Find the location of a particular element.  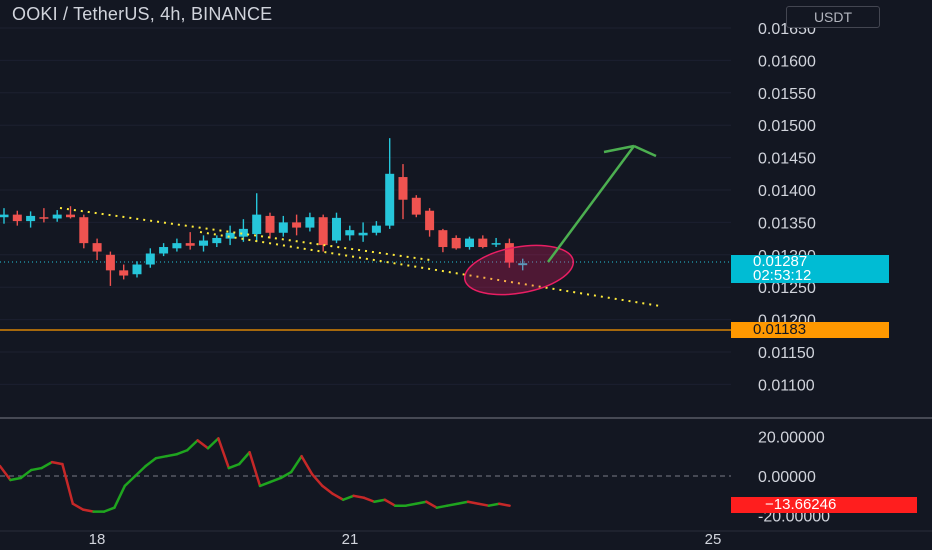

support-price-value: 0.01183 is located at coordinates (780, 329).